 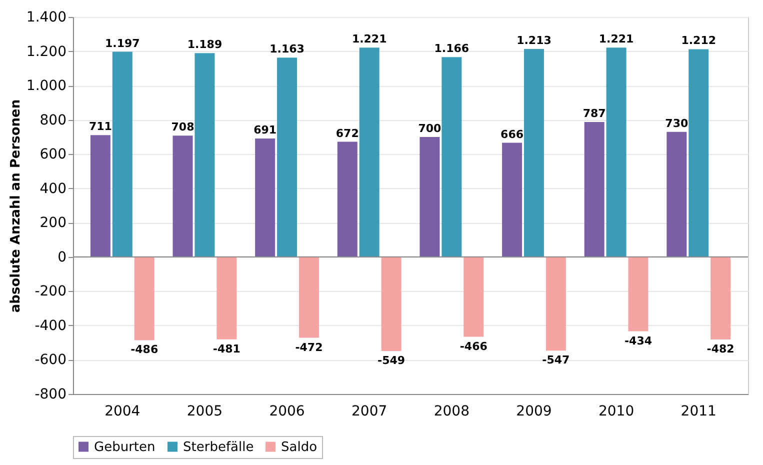 I want to click on x-tick-label: 2005, so click(x=204, y=412).